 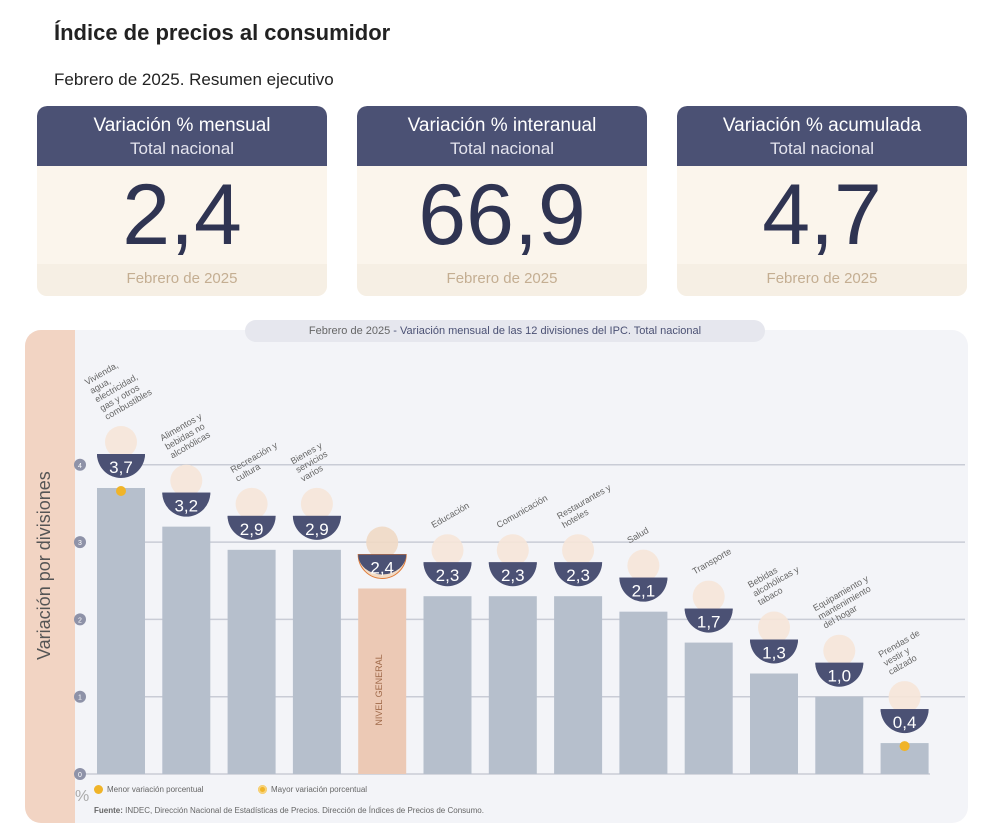 I want to click on category-label: Recreación ycultura, so click(x=257, y=462).